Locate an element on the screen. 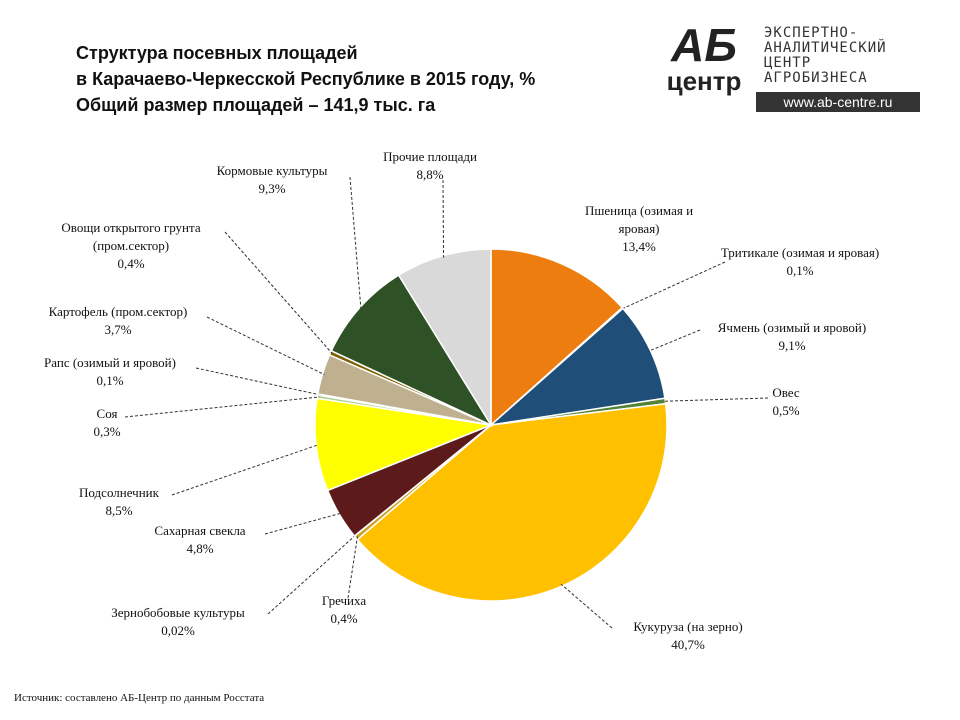 This screenshot has width=960, height=720. slice-name: Соя is located at coordinates (107, 413).